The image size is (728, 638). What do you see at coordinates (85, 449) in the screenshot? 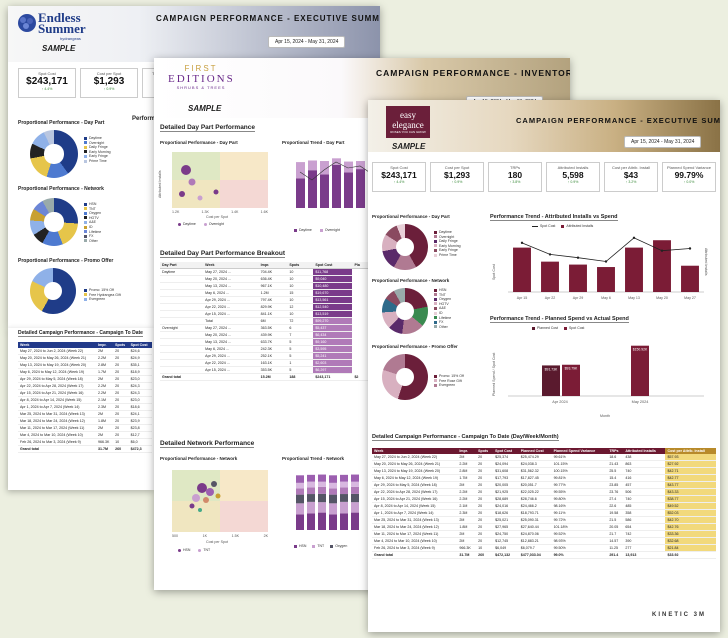
I see `table-row: Grand total 31.7M 260 $472,3` at bounding box center [85, 449].